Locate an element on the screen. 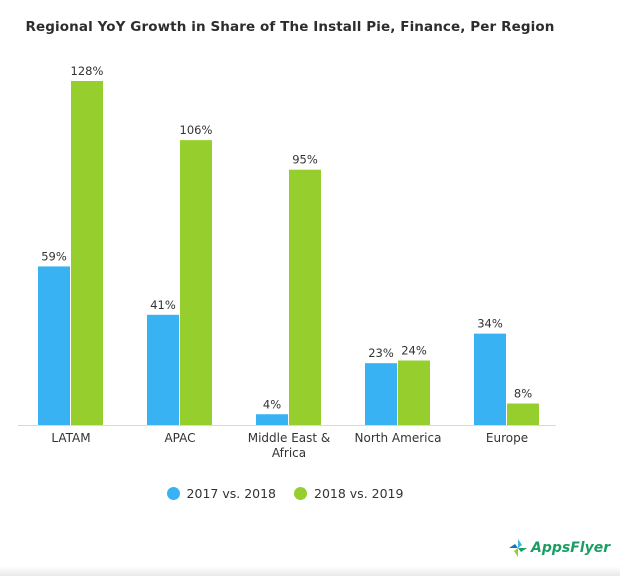 The width and height of the screenshot is (620, 576). appsflyer-logo-icon is located at coordinates (518, 548).